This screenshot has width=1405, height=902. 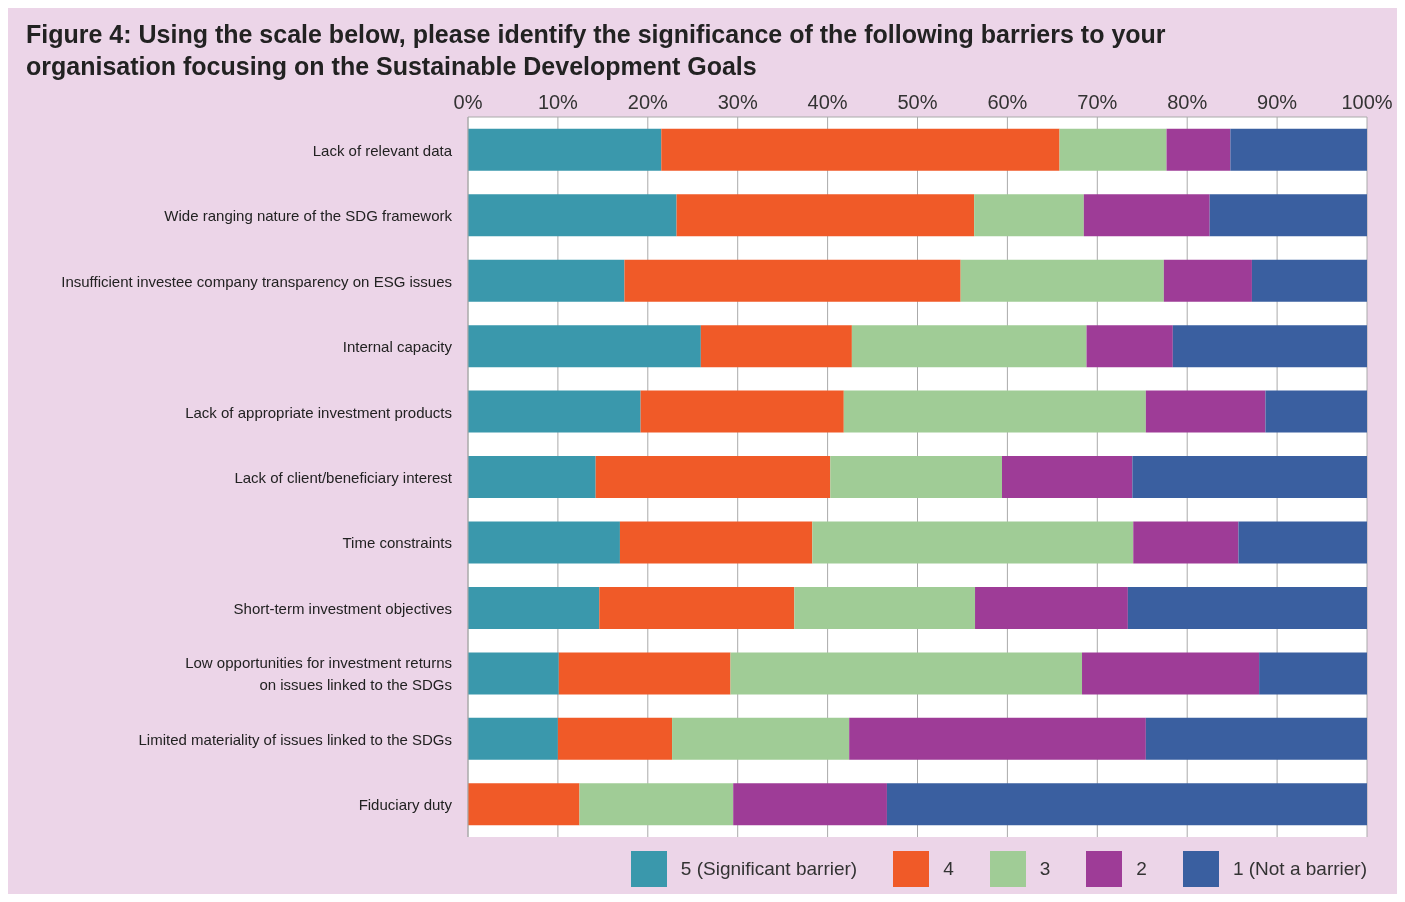 What do you see at coordinates (318, 674) in the screenshot?
I see `y-tick-label: Low opportunities for investment returns on issues linked to the SDGs` at bounding box center [318, 674].